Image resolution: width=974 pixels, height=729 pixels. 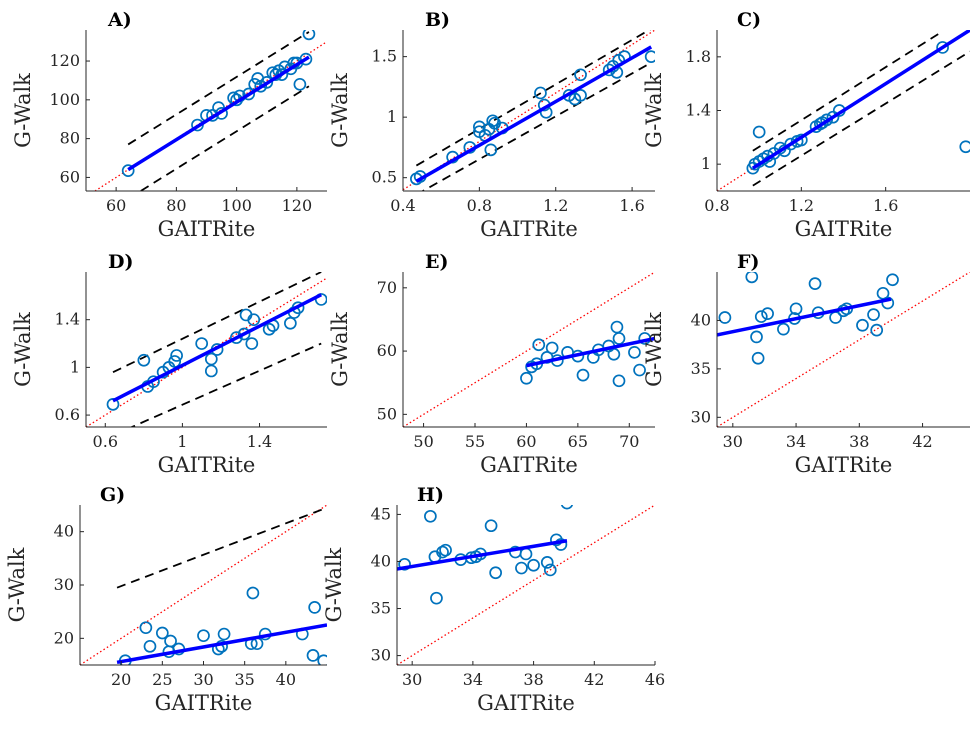 I want to click on panel-f: 30 34 38 42 30 35 40 GAITRite G-Walk F), so click(x=806, y=364).